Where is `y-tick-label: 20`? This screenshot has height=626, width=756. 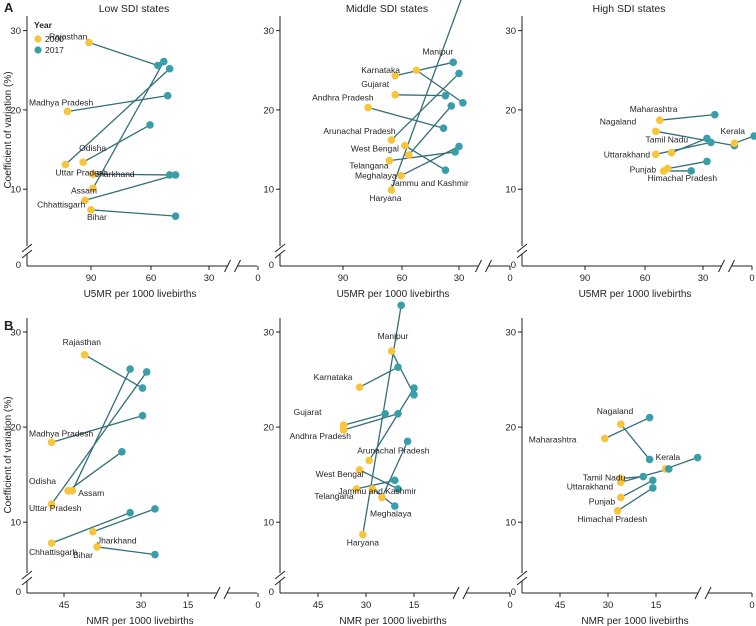
y-tick-label: 20 is located at coordinates (15, 110).